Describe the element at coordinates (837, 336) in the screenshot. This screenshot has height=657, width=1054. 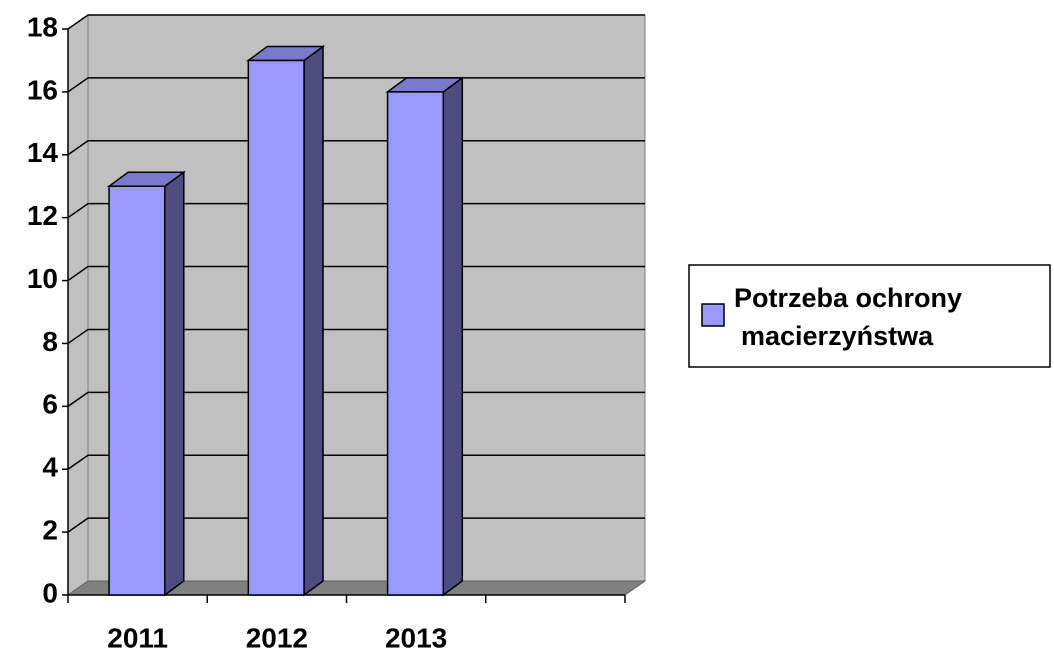
I see `legend-line: macierzyństwa` at that location.